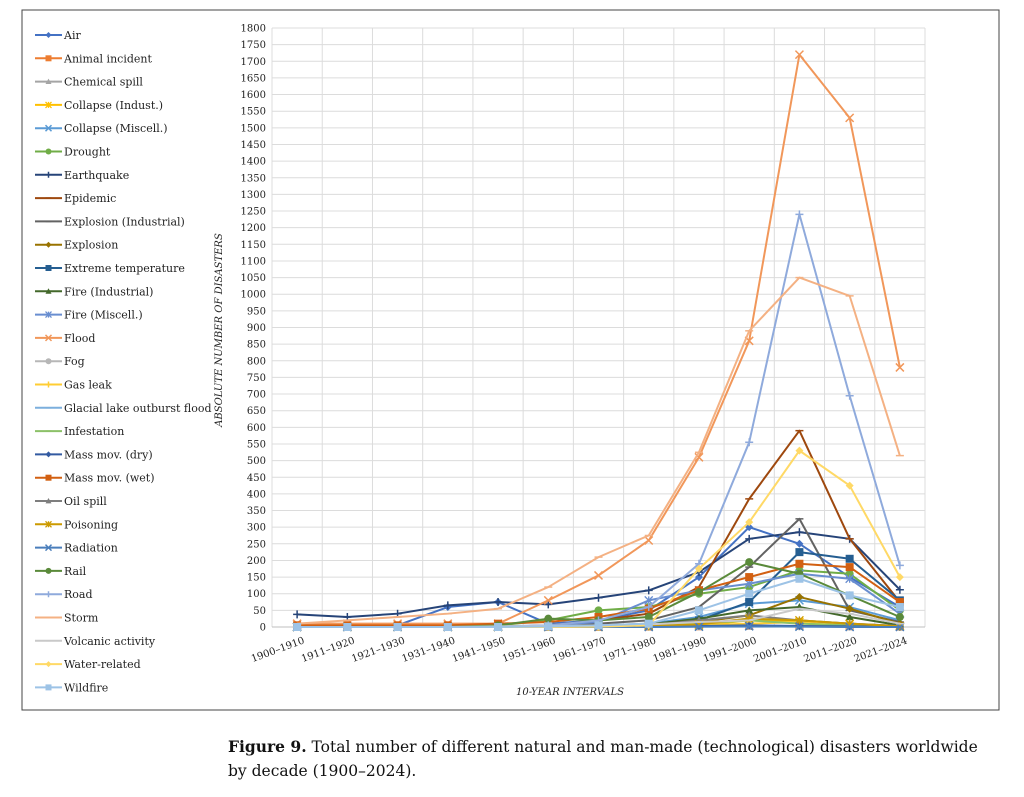 The image size is (1024, 797). I want to click on legend-label: Storm, so click(81, 618).